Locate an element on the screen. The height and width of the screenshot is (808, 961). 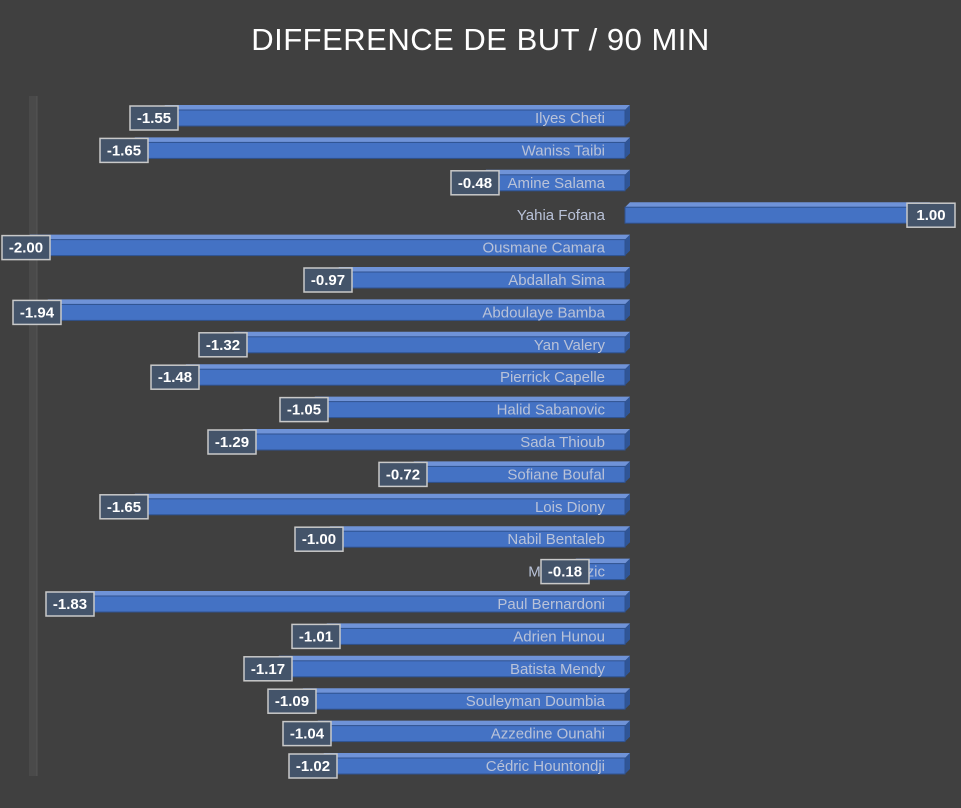
value-label: -1.55 is located at coordinates (154, 118).